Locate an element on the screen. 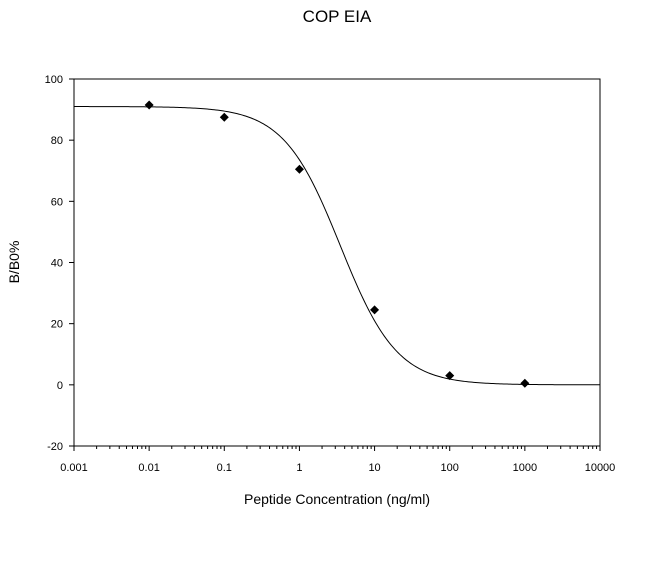  y-tick-label: 60 is located at coordinates (57, 202).